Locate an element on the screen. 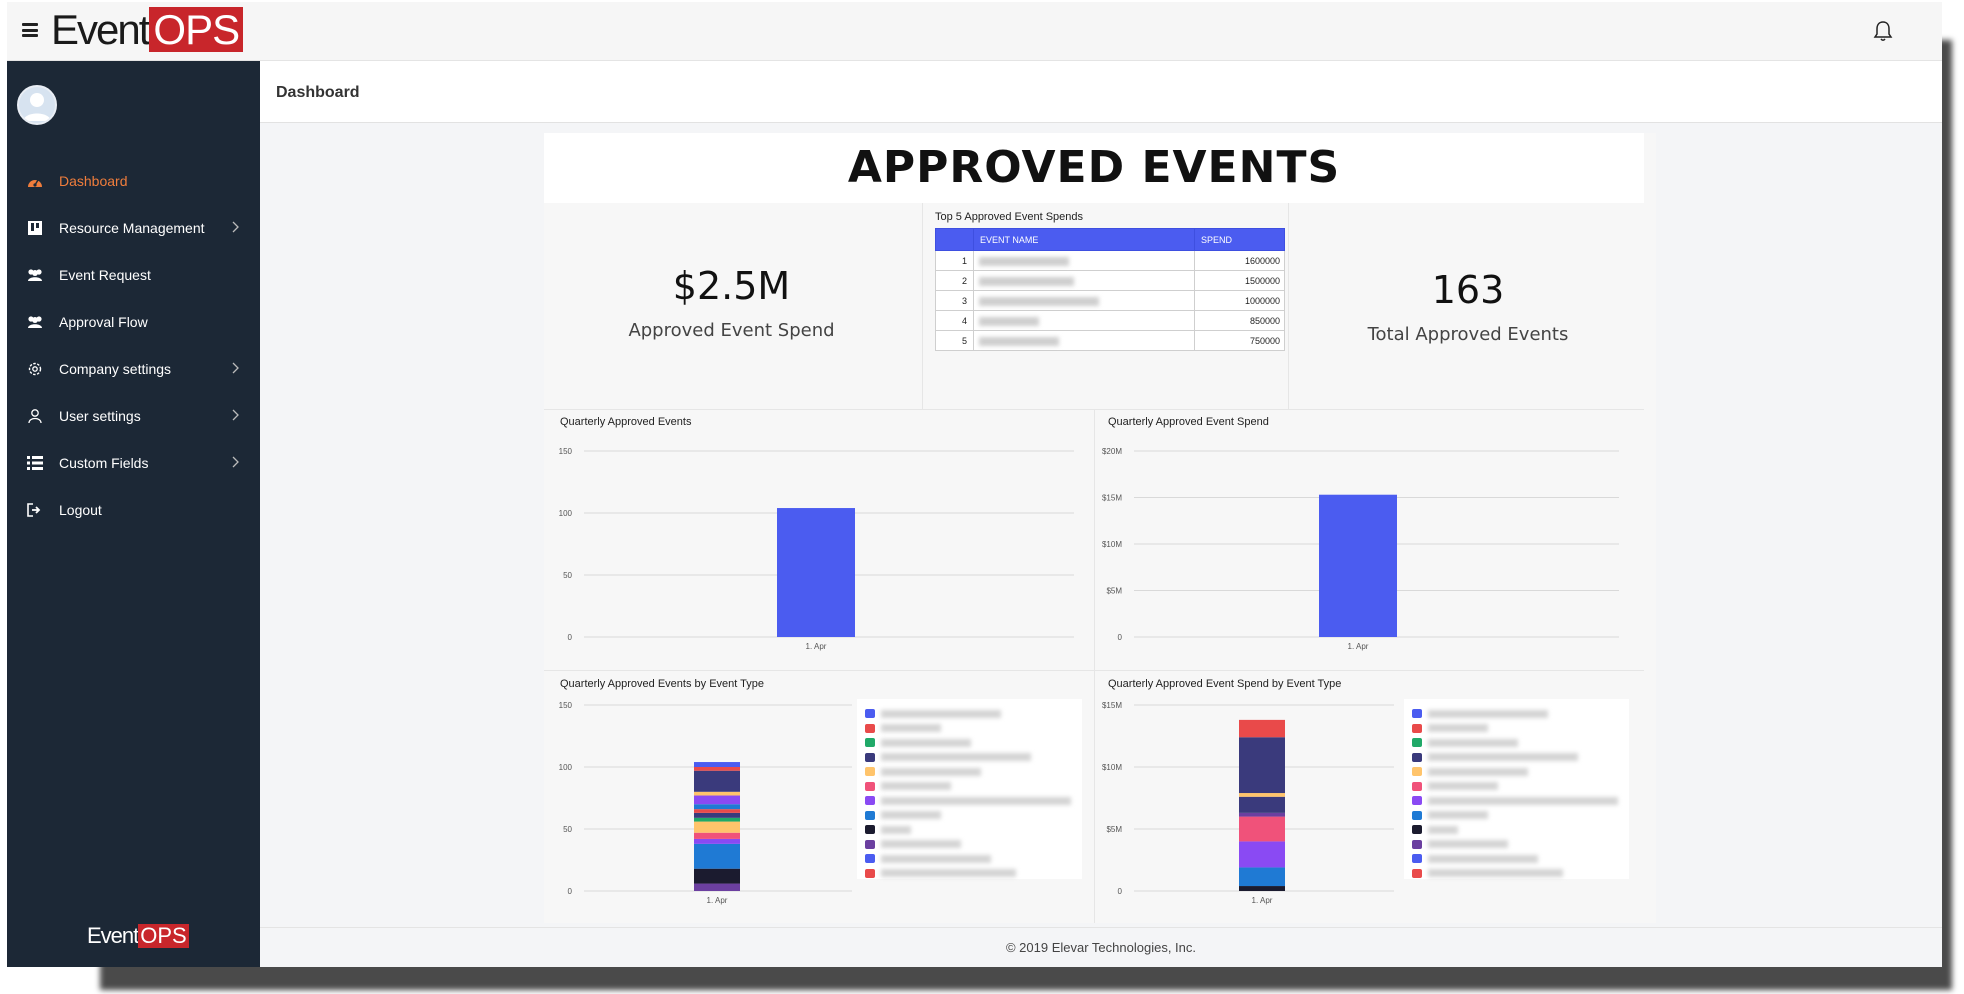 This screenshot has height=994, width=1964. kpi-spend-value: $2.5M is located at coordinates (731, 286).